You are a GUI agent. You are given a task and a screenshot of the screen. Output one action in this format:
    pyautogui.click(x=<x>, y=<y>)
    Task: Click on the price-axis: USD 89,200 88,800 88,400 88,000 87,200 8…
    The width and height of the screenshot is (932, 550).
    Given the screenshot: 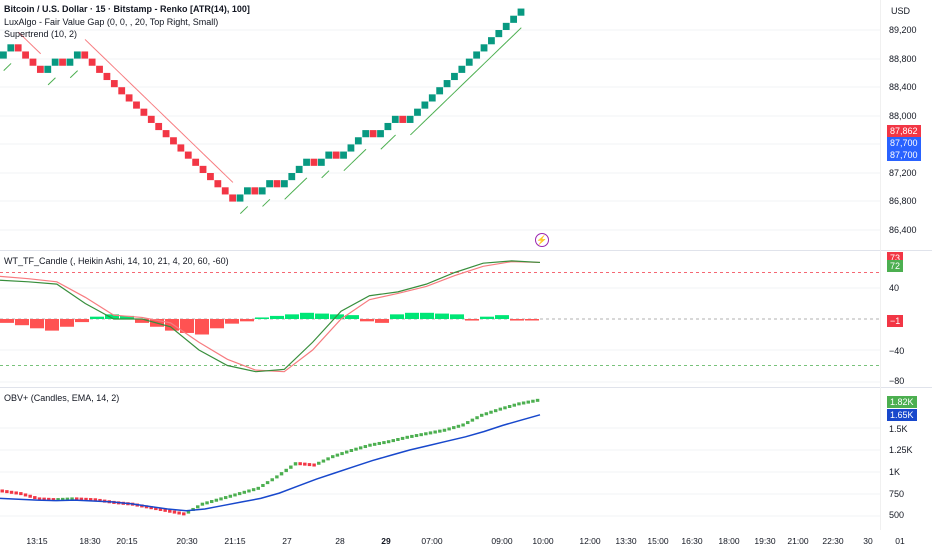 What is the action you would take?
    pyautogui.click(x=906, y=265)
    